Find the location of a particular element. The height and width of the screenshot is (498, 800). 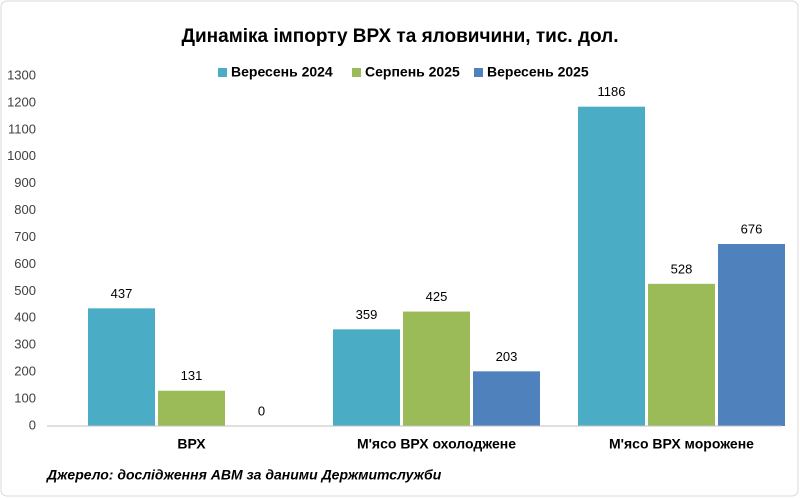

data-label: 676 is located at coordinates (752, 228).